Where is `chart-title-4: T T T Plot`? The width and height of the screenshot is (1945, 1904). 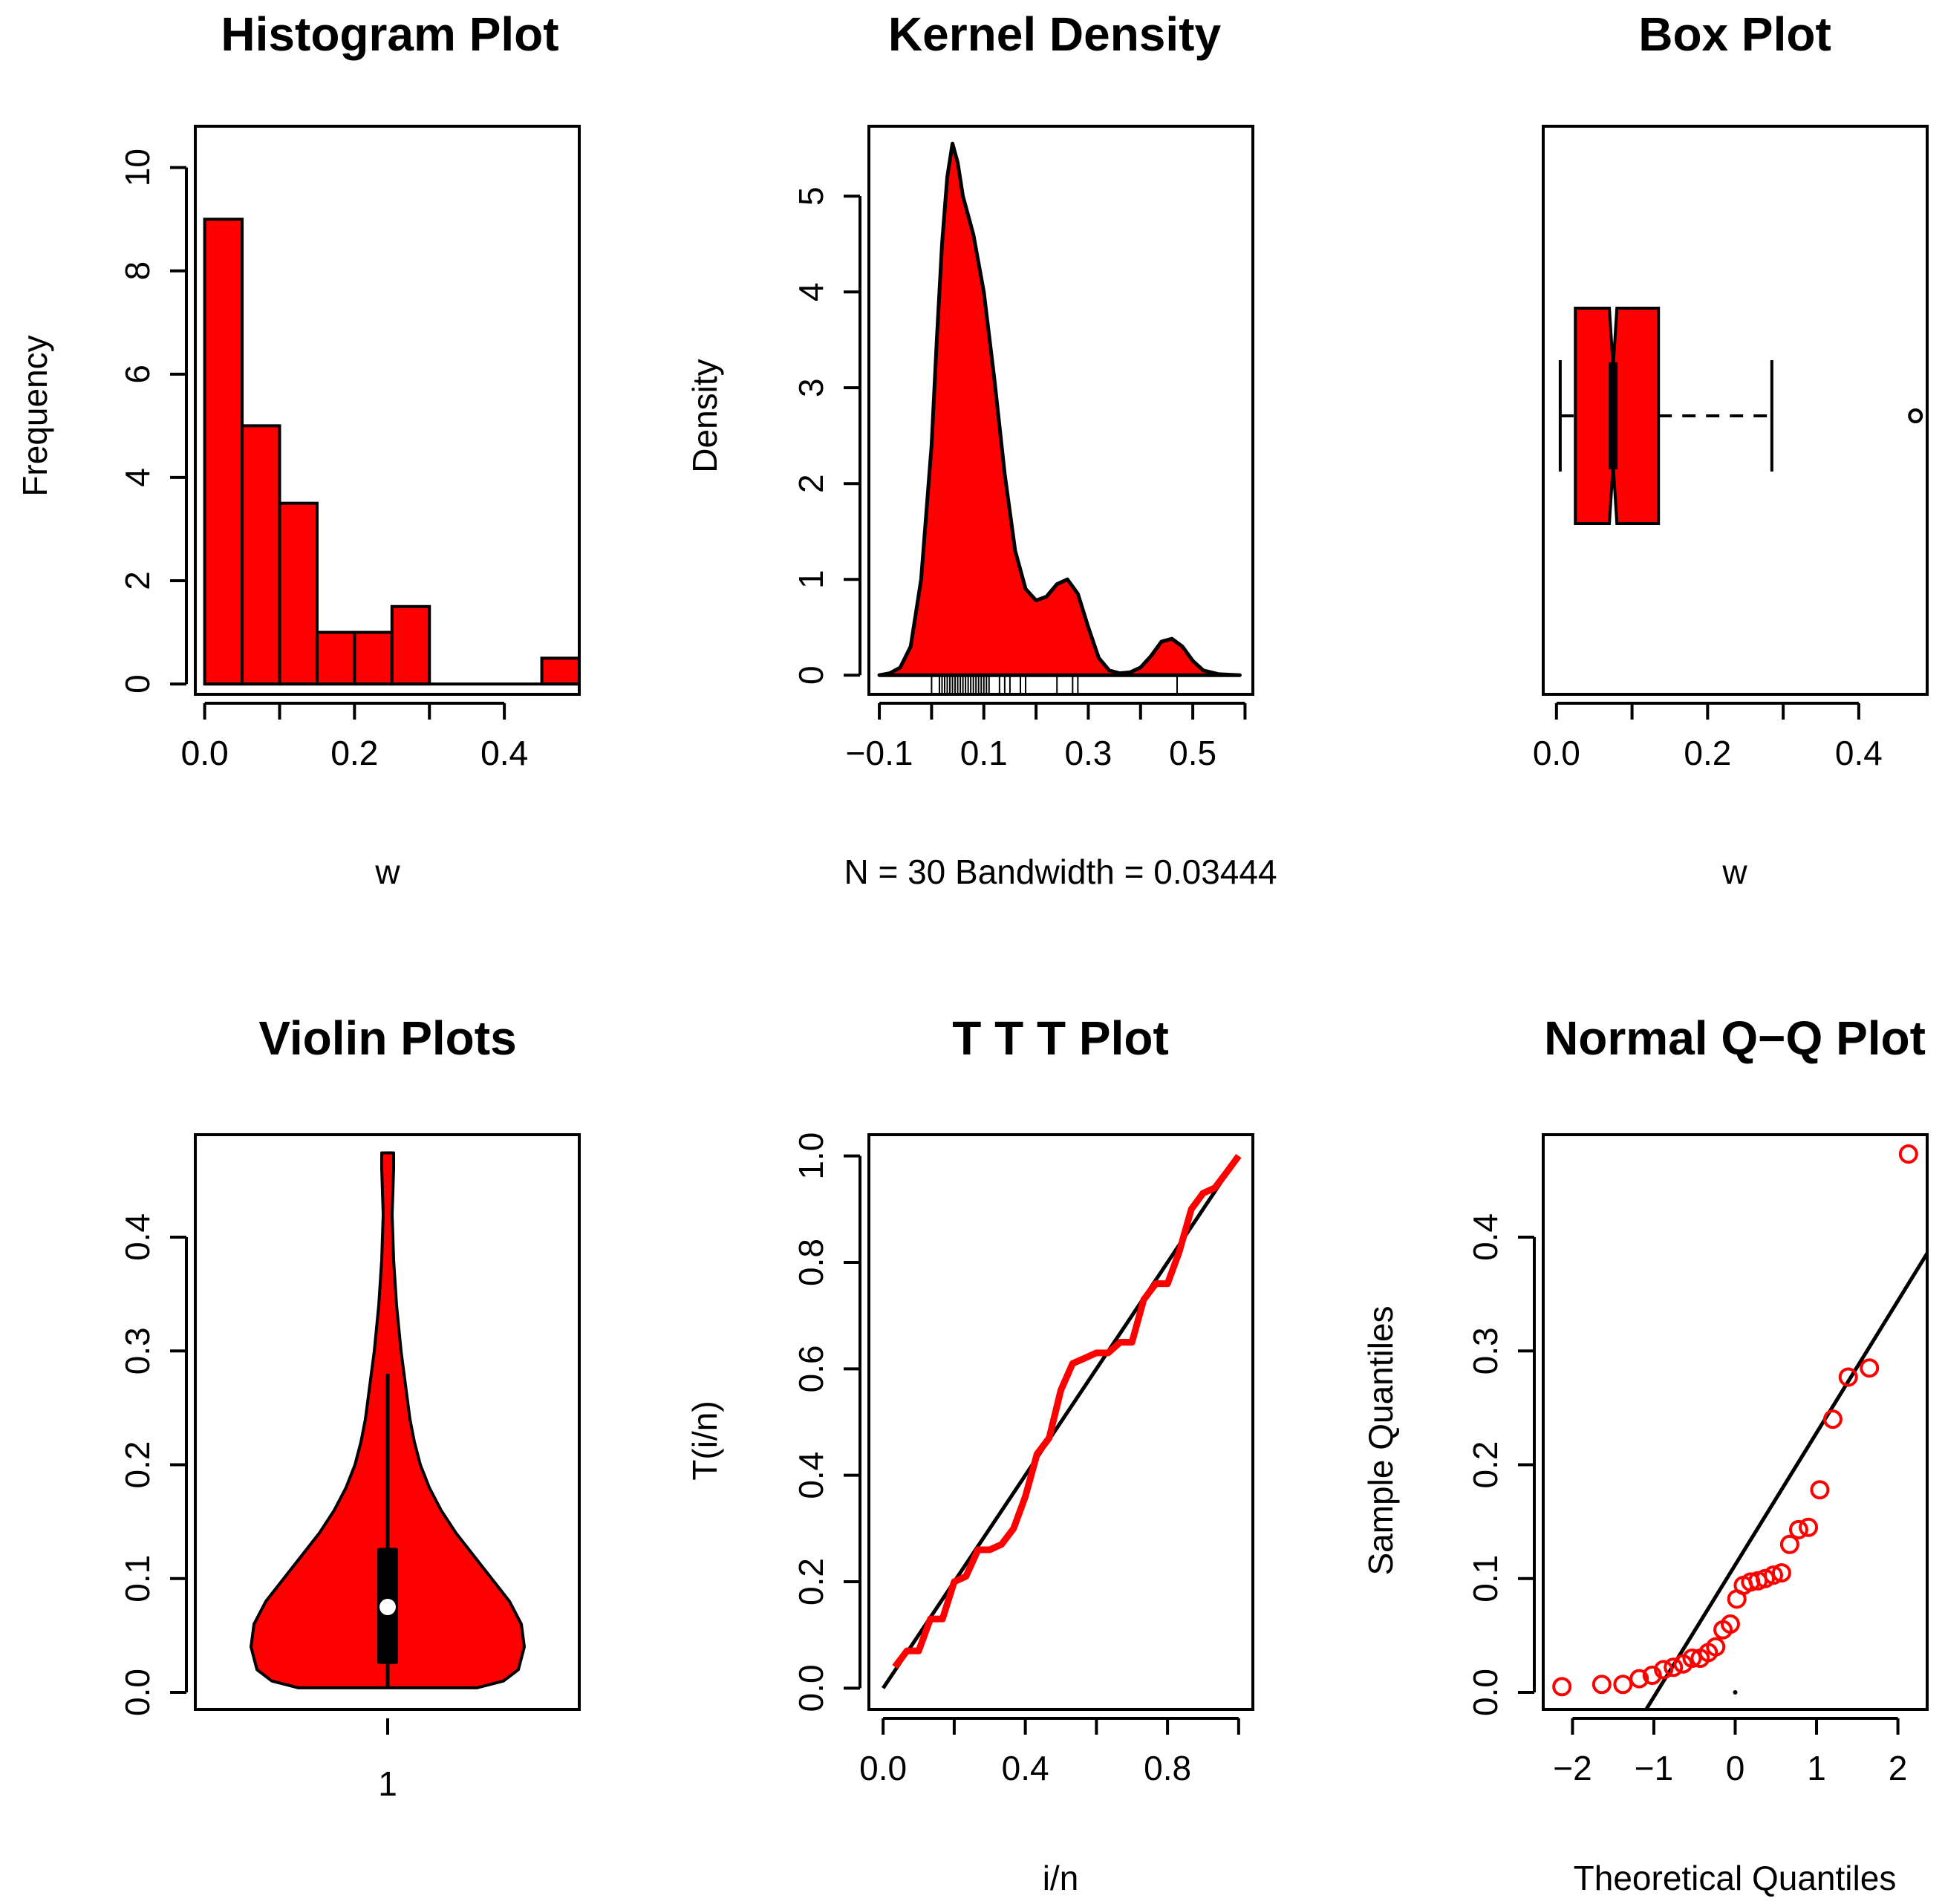
chart-title-4: T T T Plot is located at coordinates (1060, 1038).